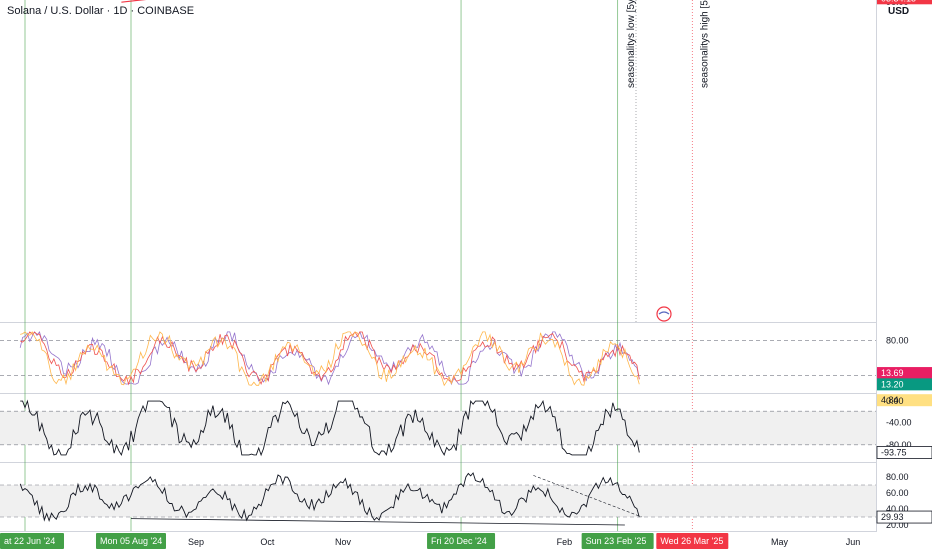 The image size is (932, 555). I want to click on time-label-4: May, so click(780, 542).